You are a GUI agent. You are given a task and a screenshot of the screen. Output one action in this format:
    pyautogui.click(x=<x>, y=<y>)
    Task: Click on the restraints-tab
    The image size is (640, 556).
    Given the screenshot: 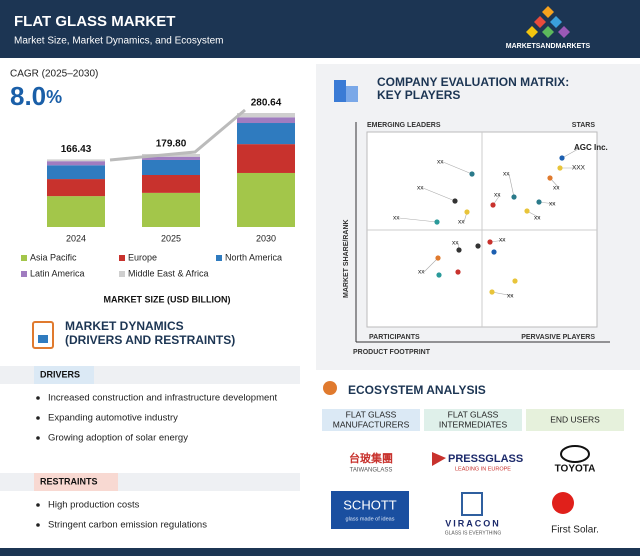 What is the action you would take?
    pyautogui.click(x=76, y=482)
    